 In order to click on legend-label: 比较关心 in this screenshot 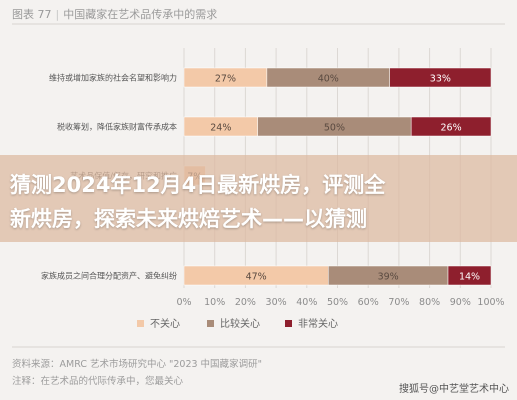, I will do `click(240, 323)`.